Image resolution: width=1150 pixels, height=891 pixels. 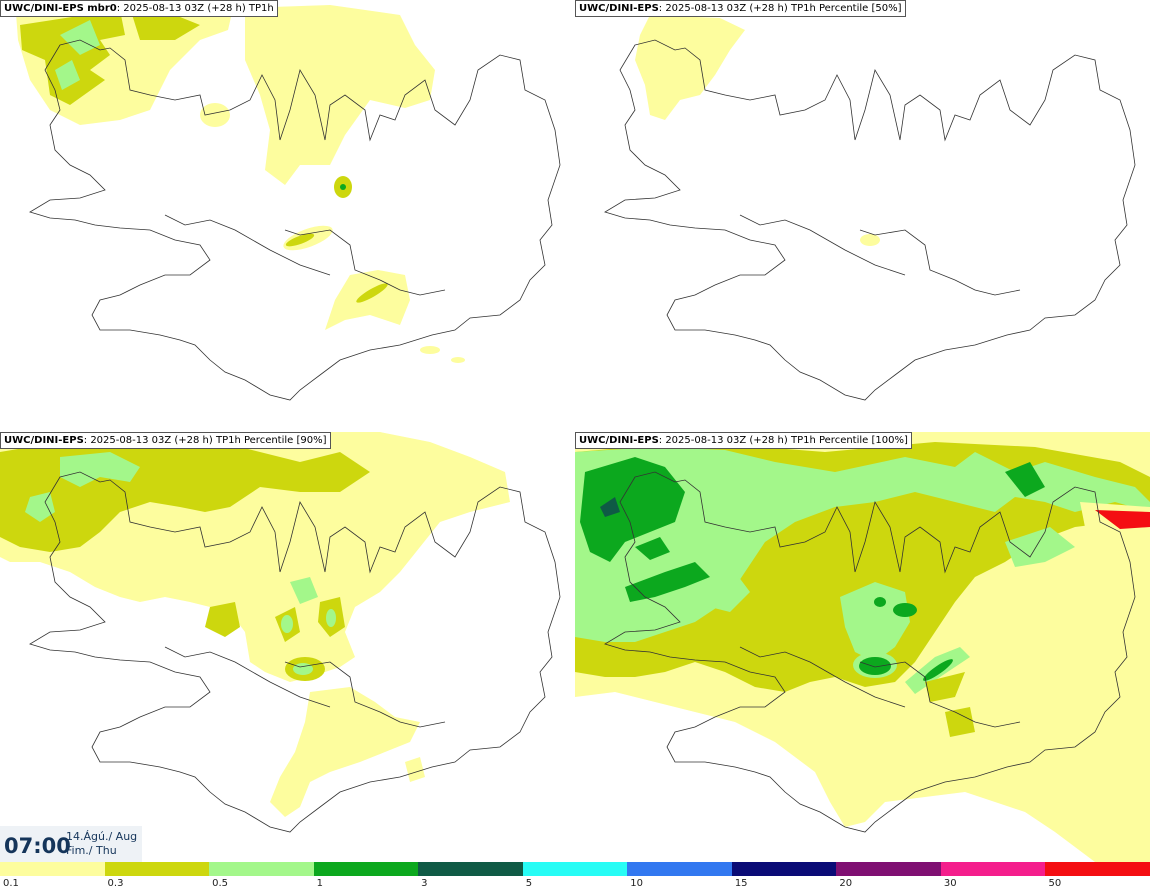 What do you see at coordinates (424, 883) in the screenshot?
I see `legend-tick-label: 3` at bounding box center [424, 883].